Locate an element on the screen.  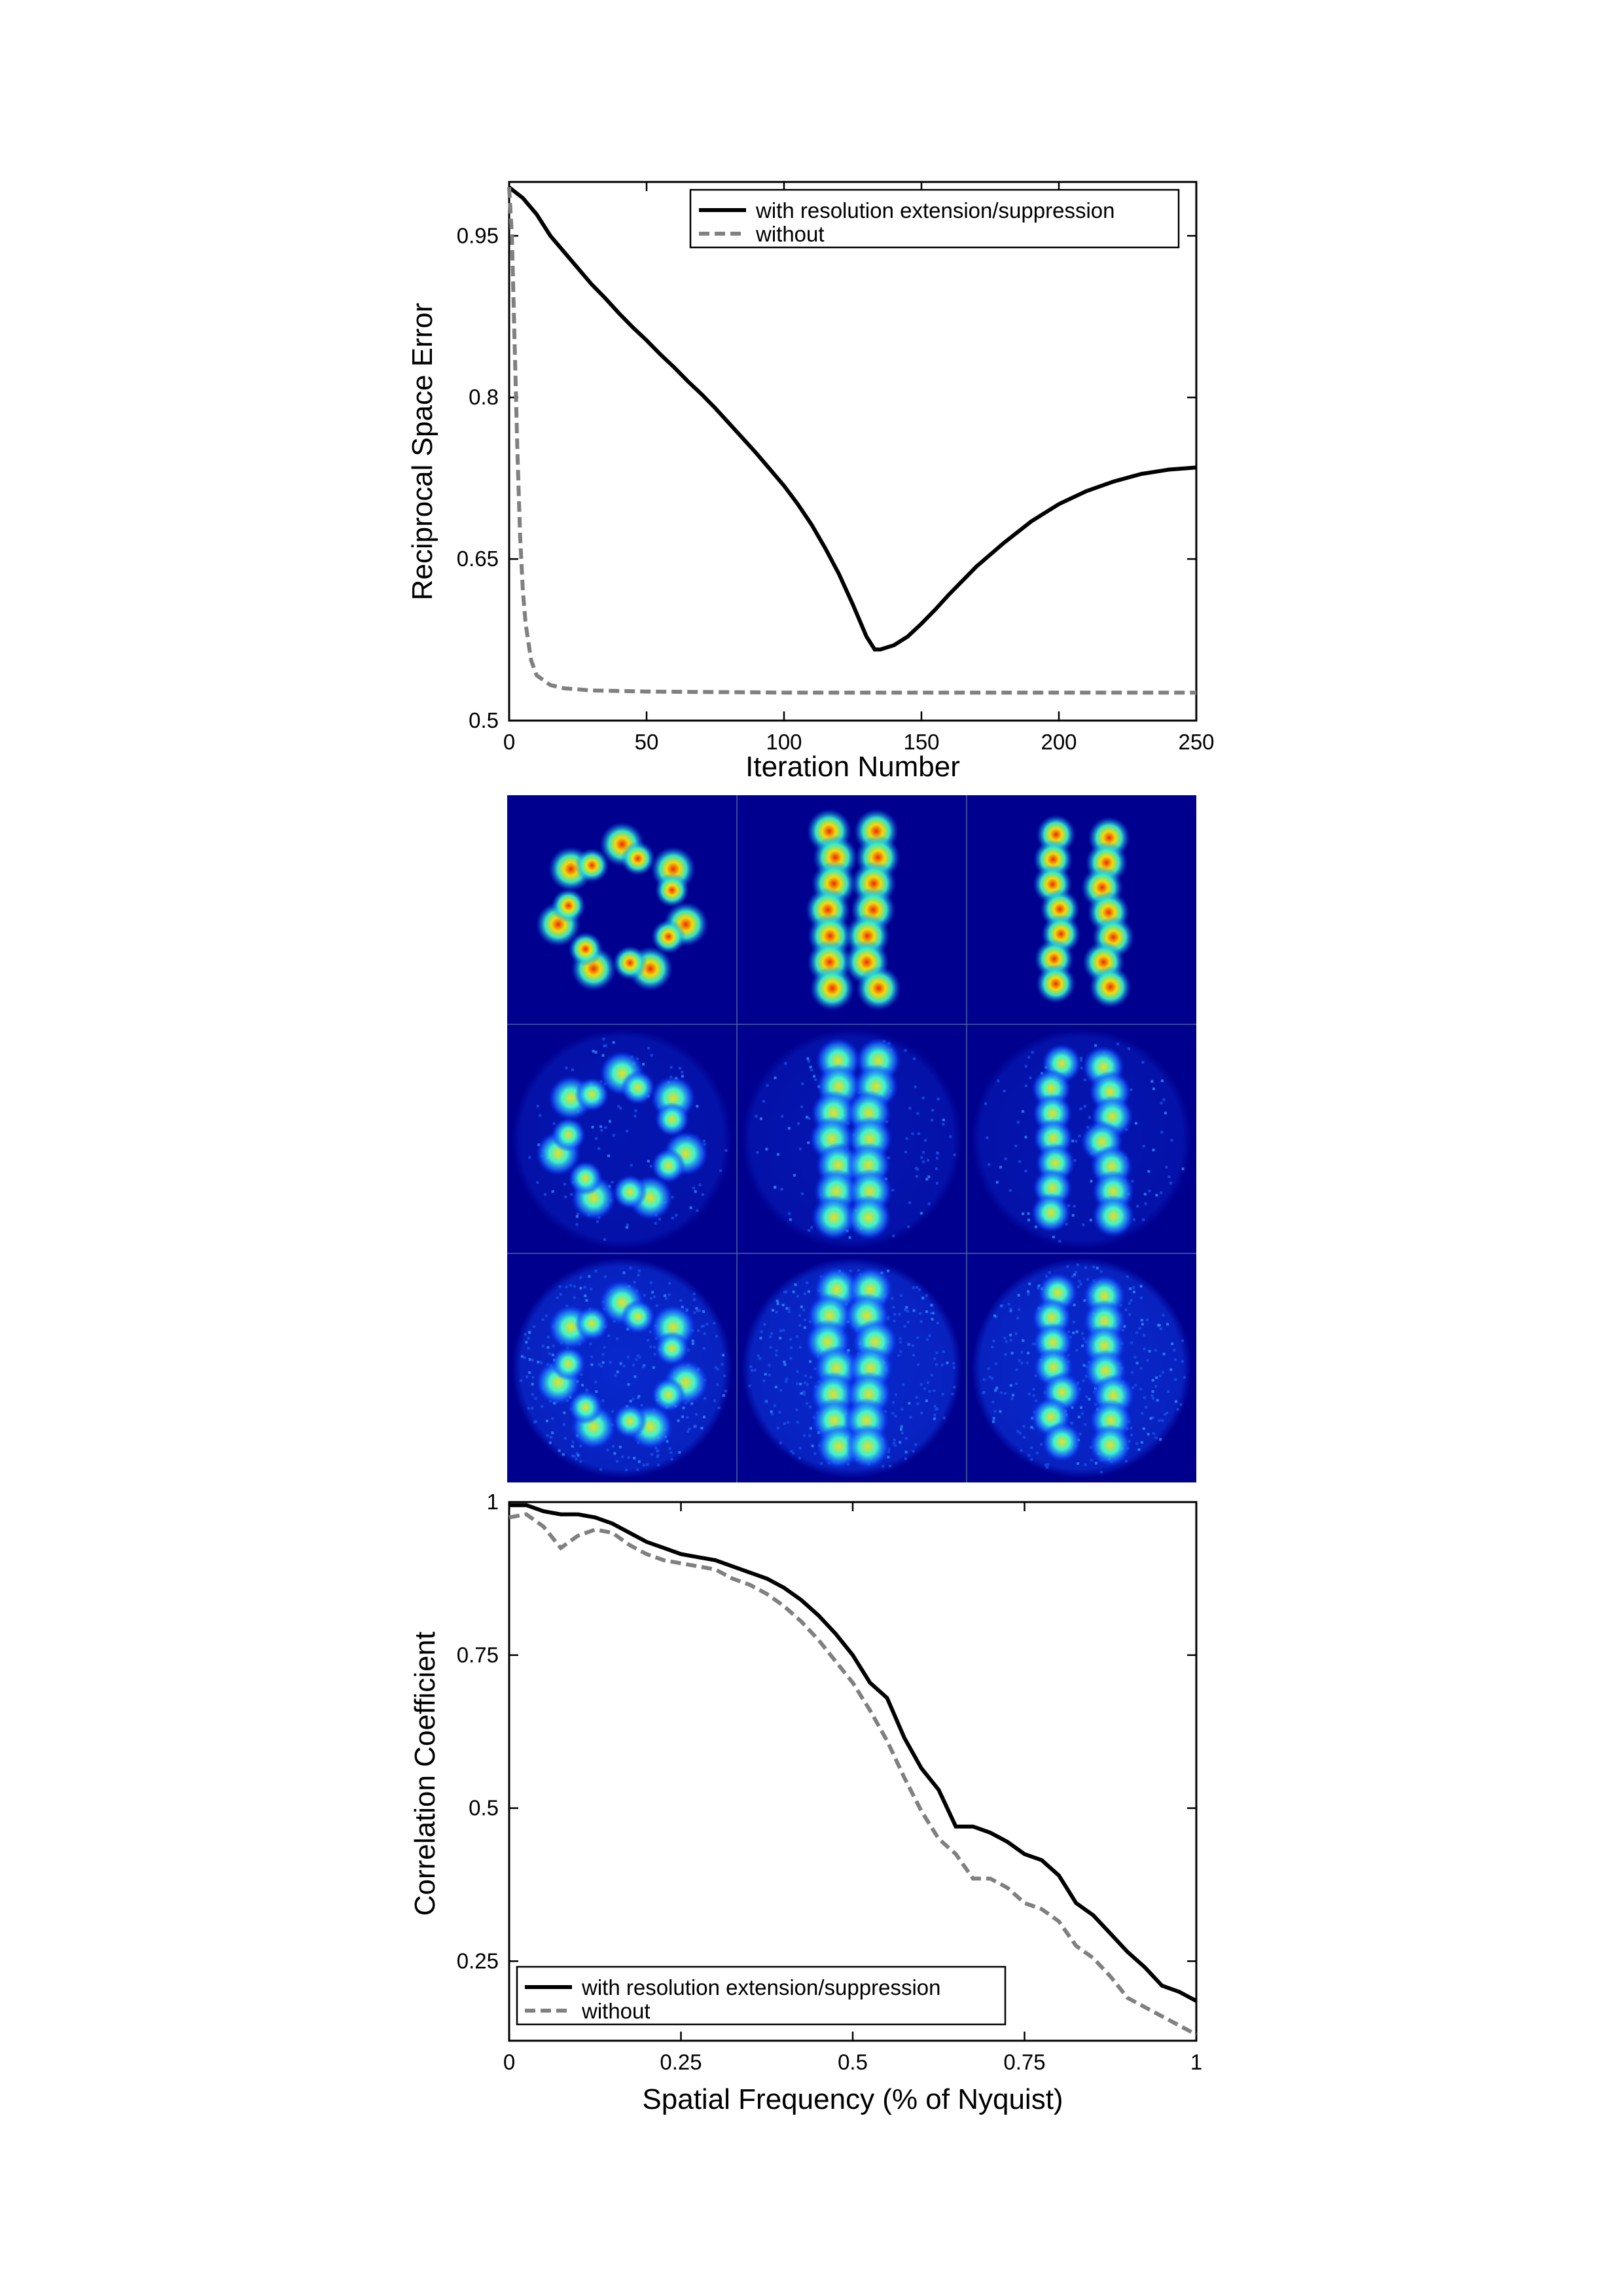
image-grid-cells is located at coordinates (852, 1143).